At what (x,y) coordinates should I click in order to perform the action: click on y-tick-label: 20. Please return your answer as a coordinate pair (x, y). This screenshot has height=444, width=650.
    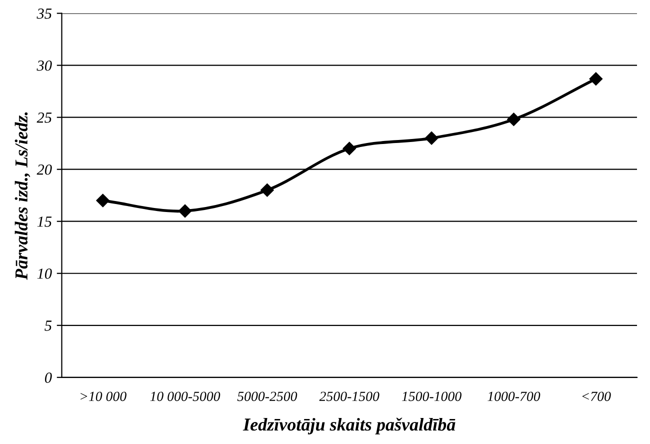
    Looking at the image, I should click on (44, 169).